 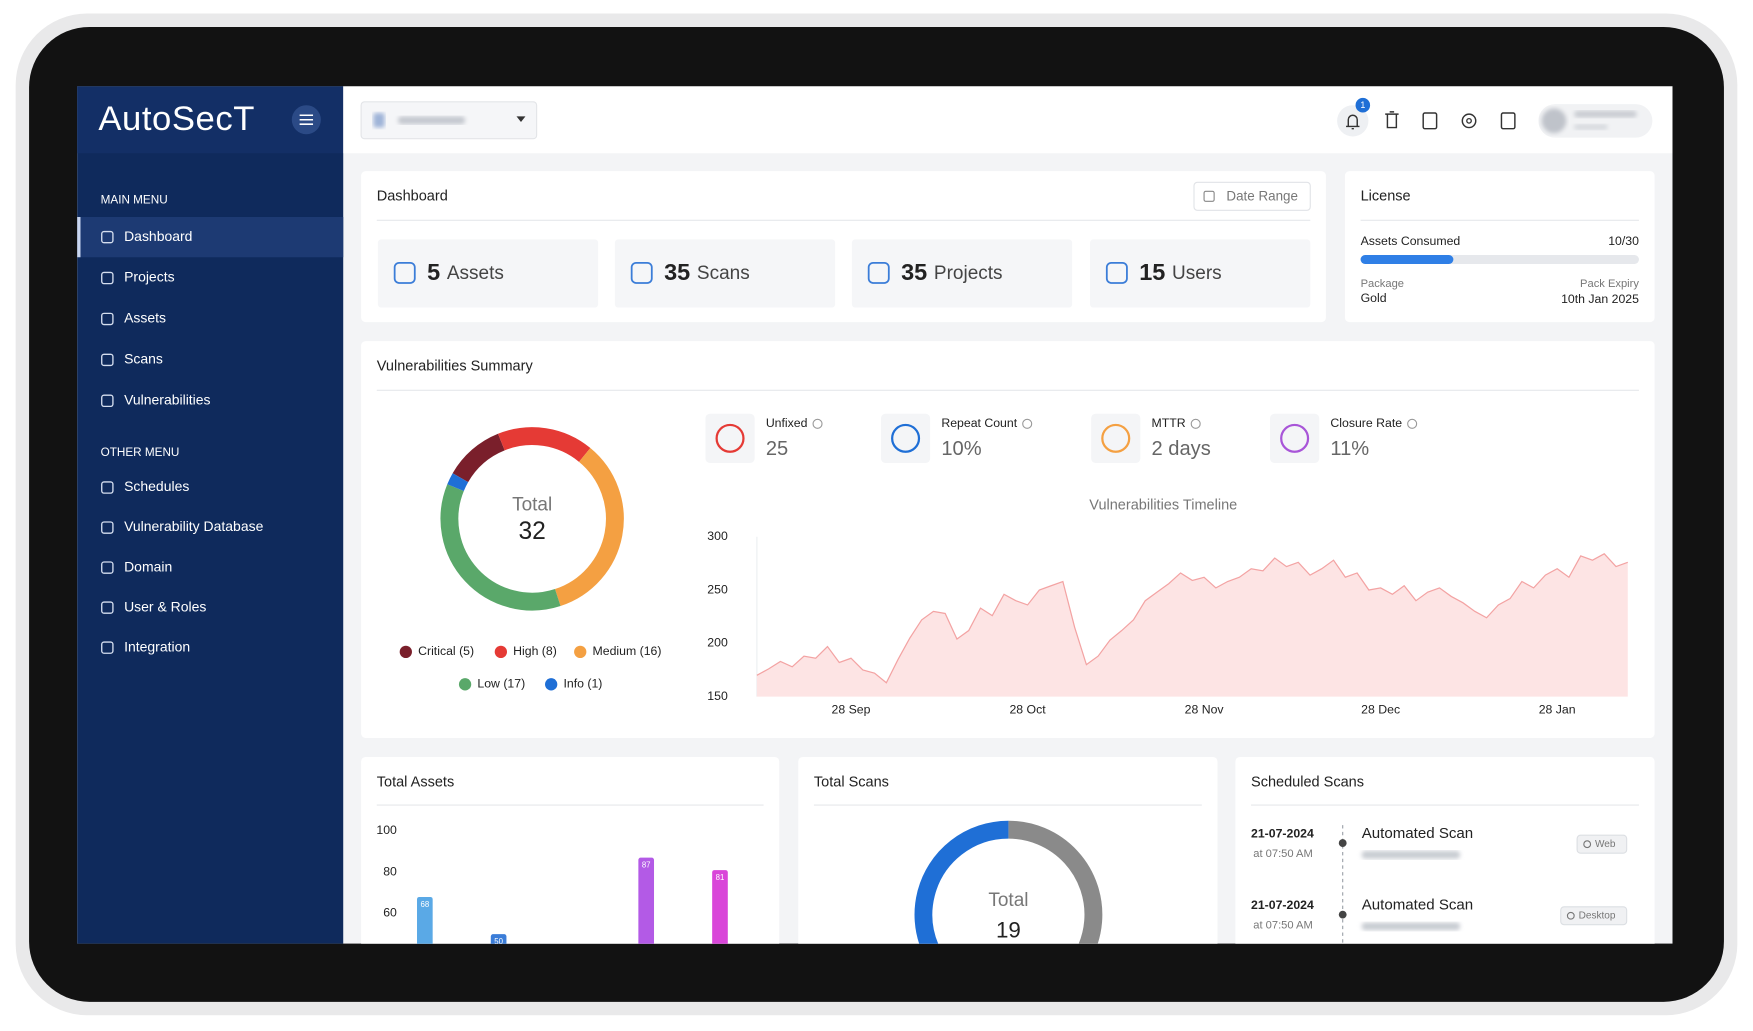 I want to click on notifications-button, so click(x=1353, y=121).